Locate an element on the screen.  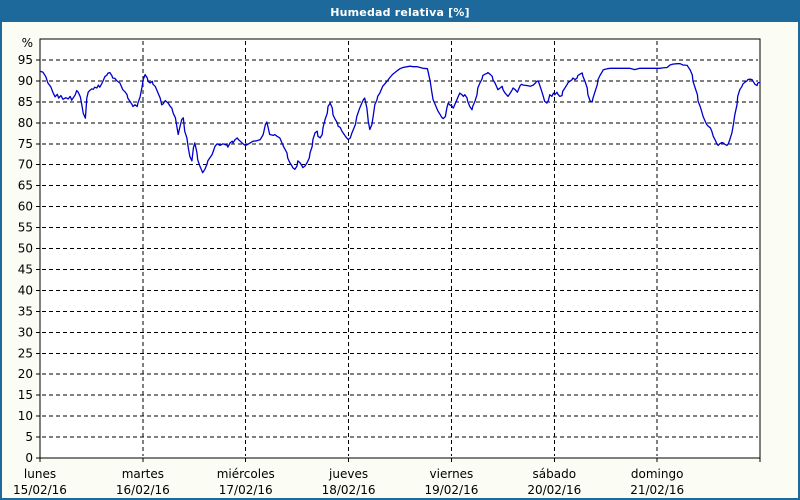
y-tick-label: 40 is located at coordinates (25, 290).